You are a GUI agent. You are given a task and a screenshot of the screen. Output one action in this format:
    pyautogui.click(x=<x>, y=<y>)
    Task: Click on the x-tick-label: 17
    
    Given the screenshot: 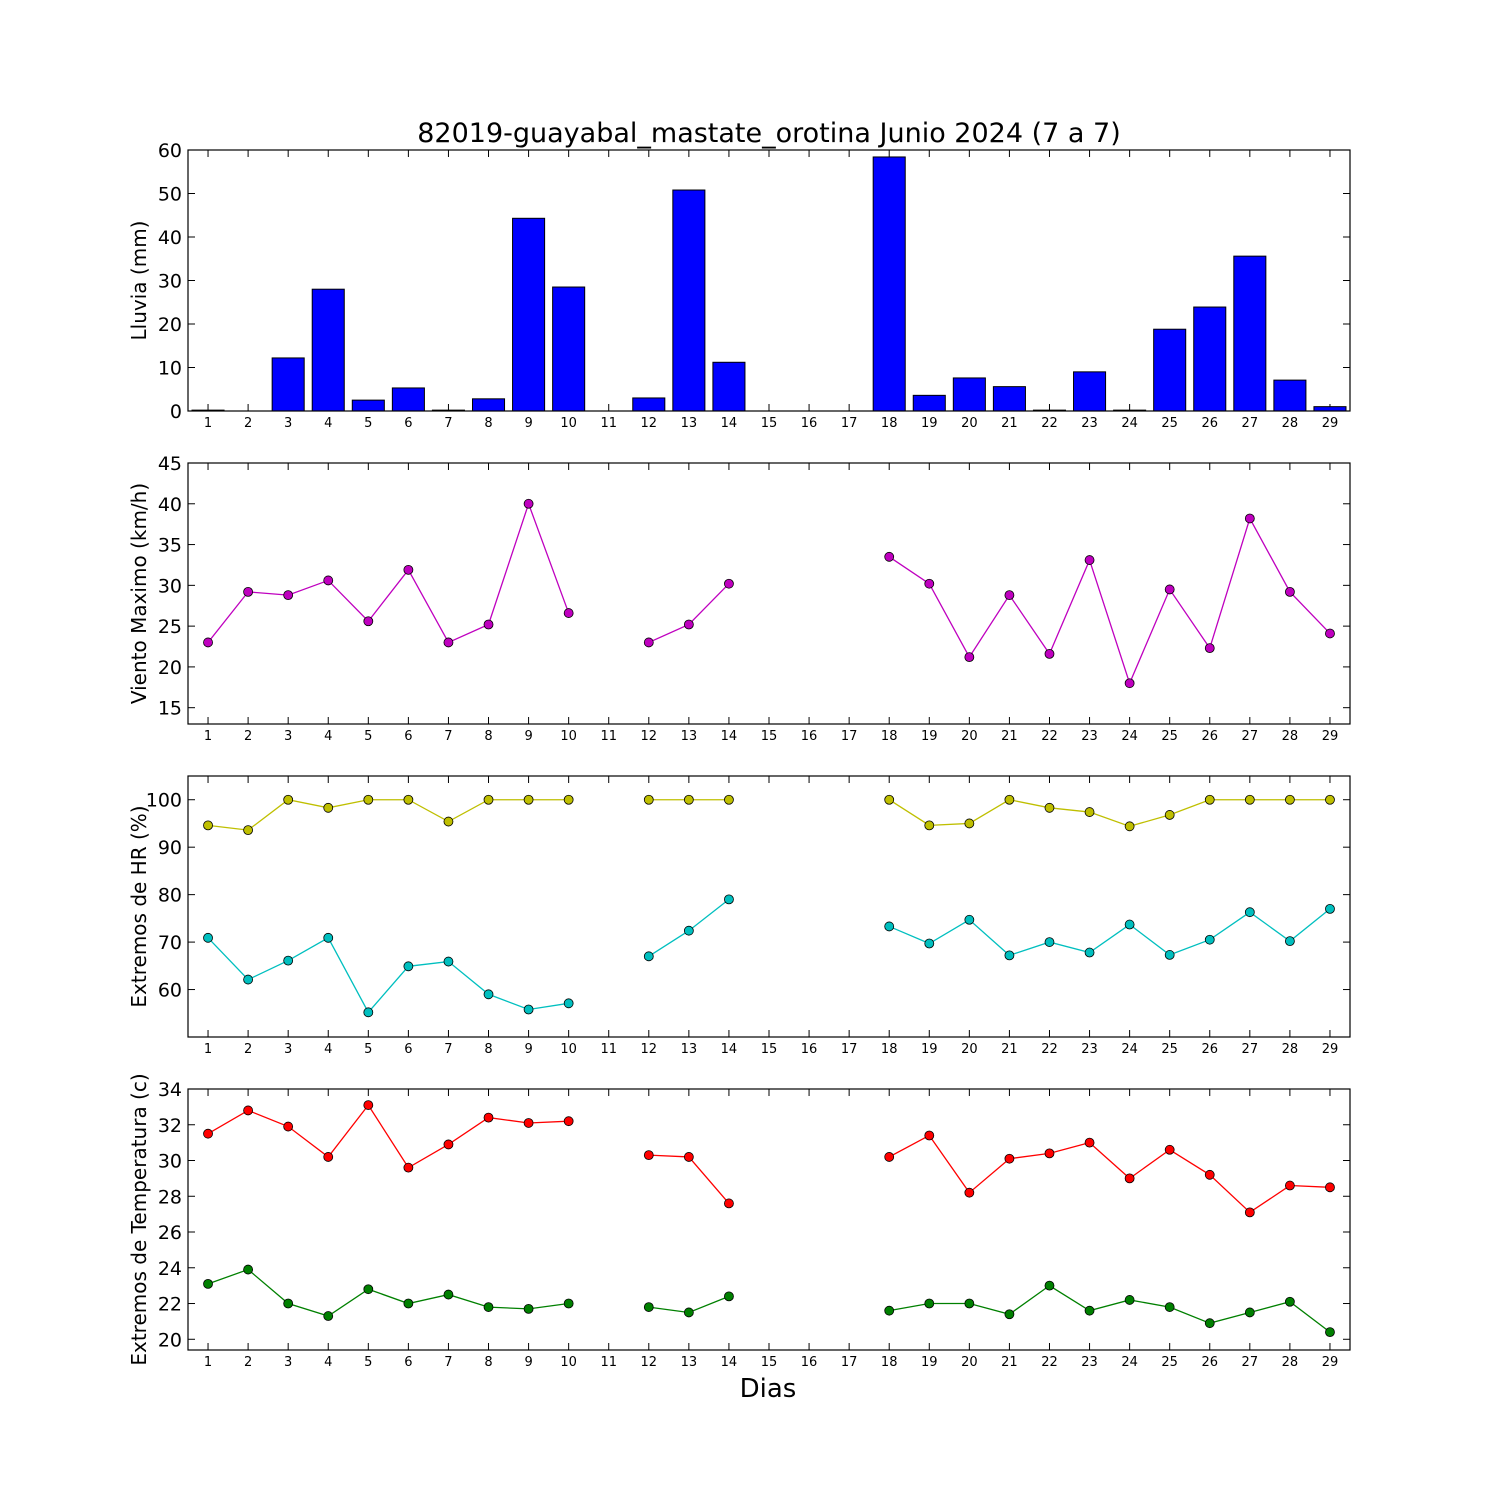 What is the action you would take?
    pyautogui.click(x=849, y=1049)
    